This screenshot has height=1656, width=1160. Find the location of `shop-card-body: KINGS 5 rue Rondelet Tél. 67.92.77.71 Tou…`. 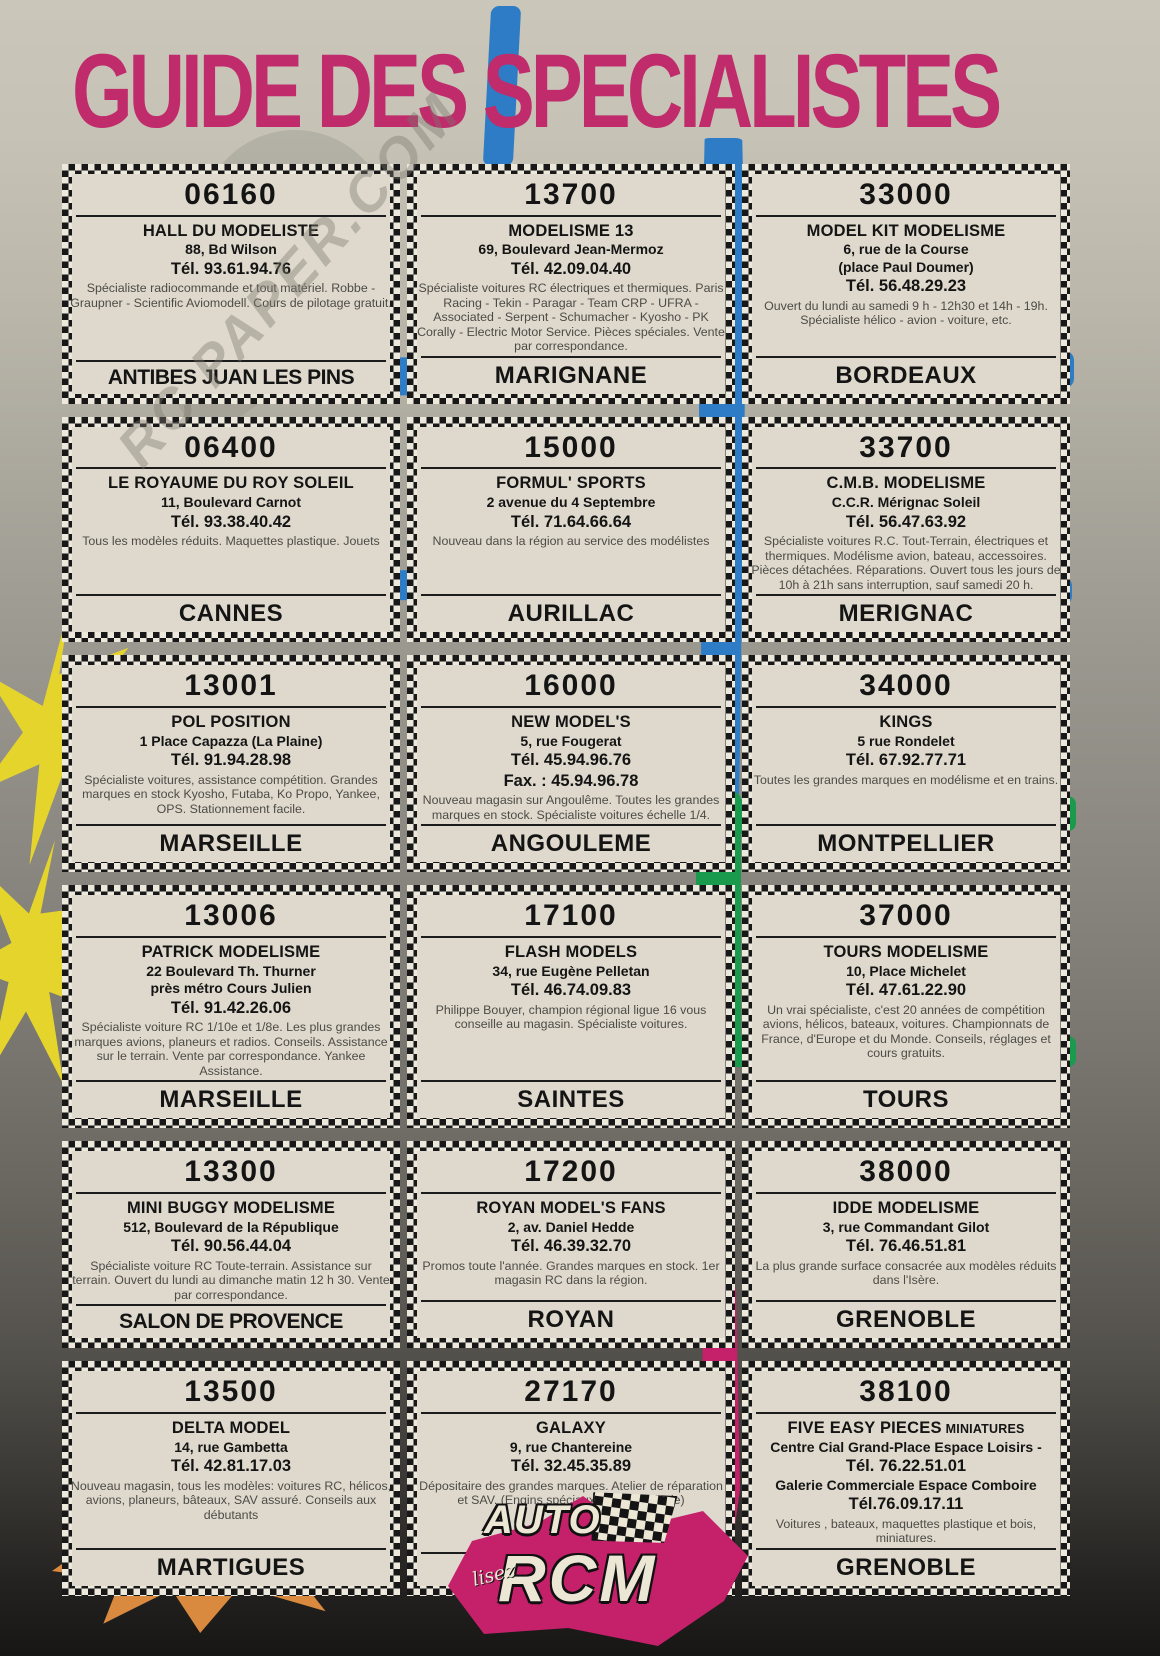

shop-card-body: KINGS 5 rue Rondelet Tél. 67.92.77.71 Tou… is located at coordinates (906, 766).